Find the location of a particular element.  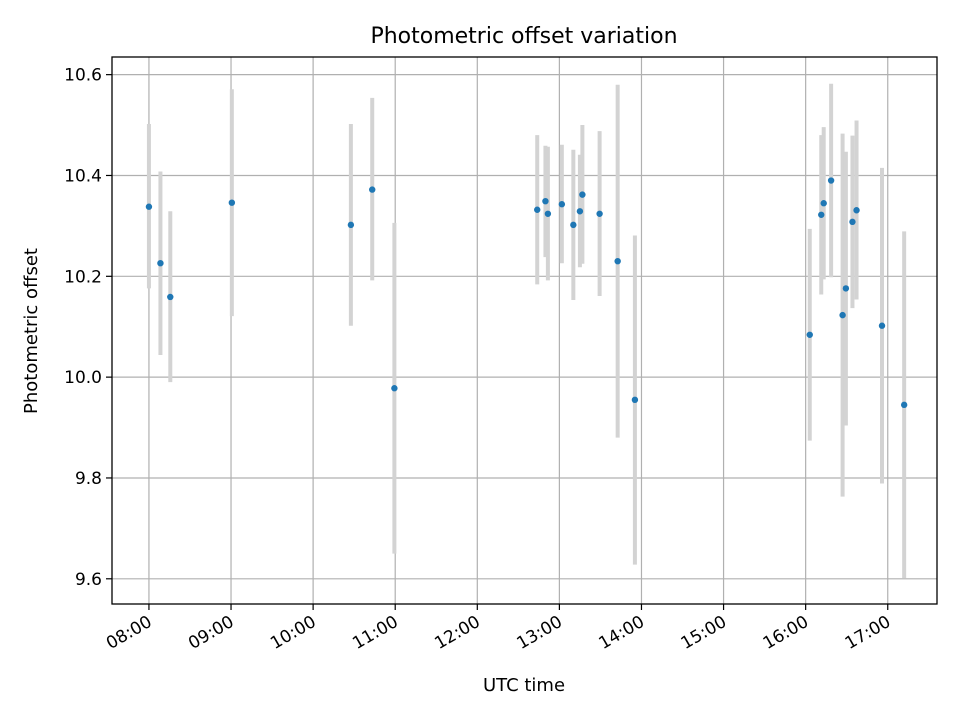

chart-title: Photometric offset variation is located at coordinates (523, 36).